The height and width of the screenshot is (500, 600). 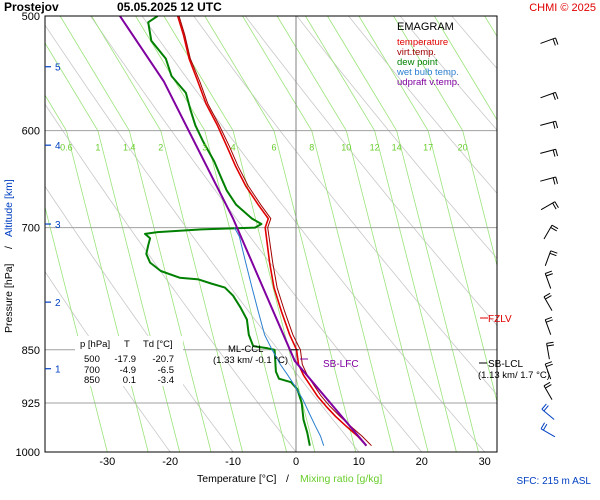 What do you see at coordinates (9, 256) in the screenshot?
I see `y-axis-label-group: Pressure [hPa] / Altitude [km]` at bounding box center [9, 256].